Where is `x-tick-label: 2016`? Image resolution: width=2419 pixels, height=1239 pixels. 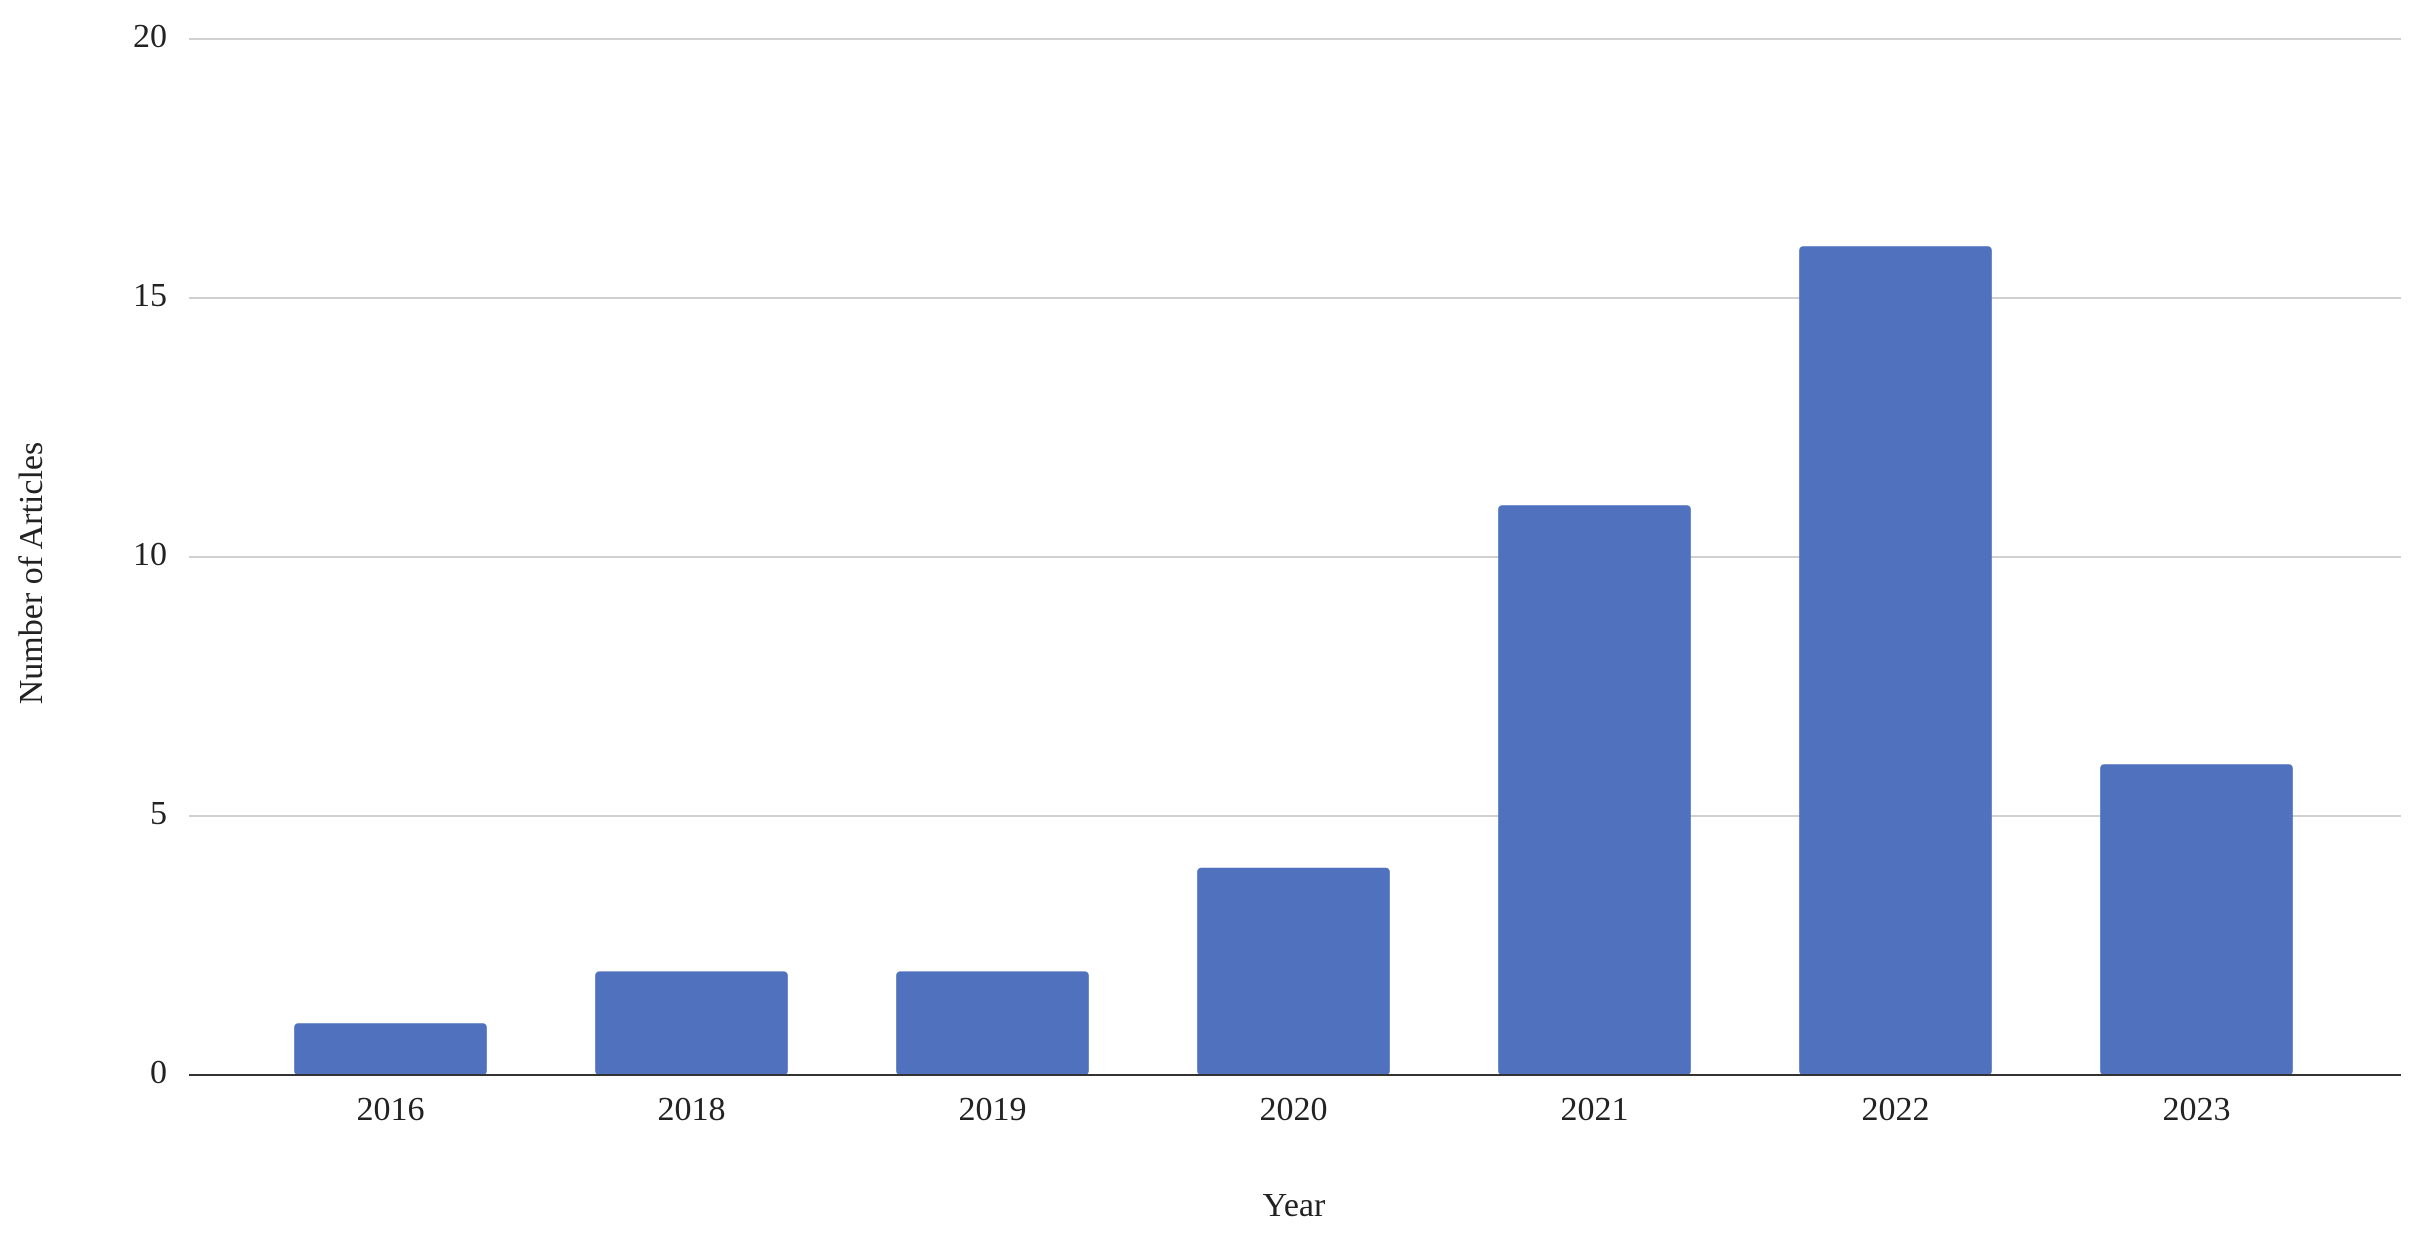
x-tick-label: 2016 is located at coordinates (391, 1109).